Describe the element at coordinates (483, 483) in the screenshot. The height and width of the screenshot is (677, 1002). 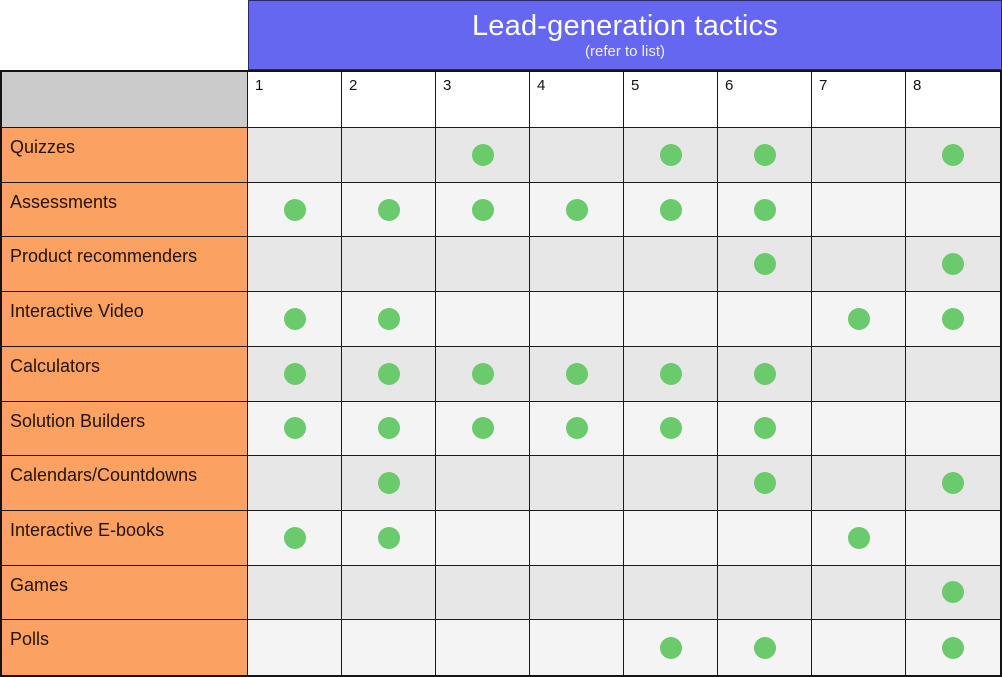
I see `matrix-cell-calendars-countdowns-col3` at that location.